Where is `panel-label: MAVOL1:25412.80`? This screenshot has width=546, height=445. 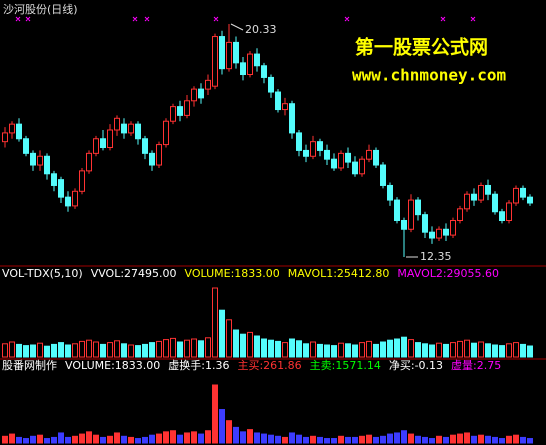 panel-label: MAVOL1:25412.80 is located at coordinates (339, 273).